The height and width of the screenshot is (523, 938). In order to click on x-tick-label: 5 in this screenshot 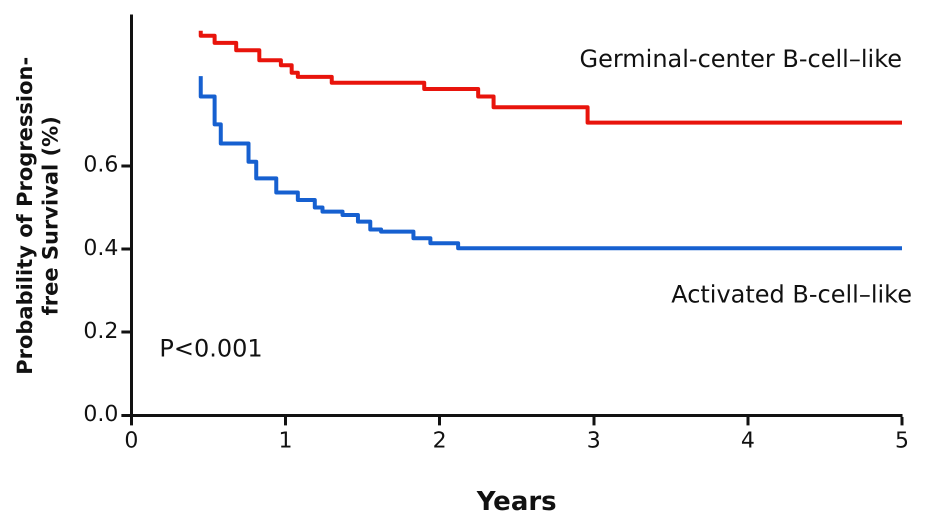, I will do `click(902, 441)`.